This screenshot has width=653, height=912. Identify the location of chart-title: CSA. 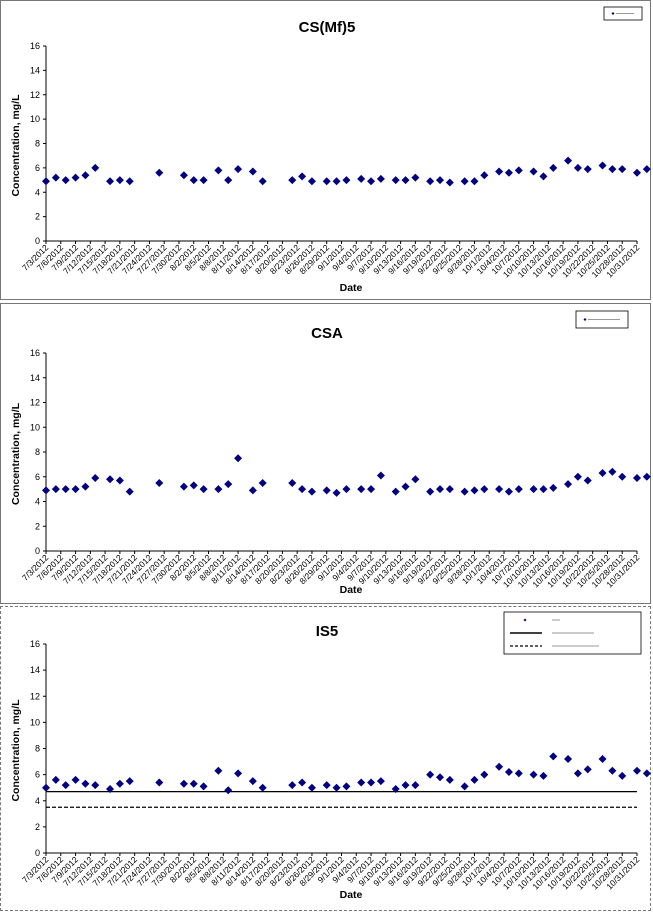
(327, 333).